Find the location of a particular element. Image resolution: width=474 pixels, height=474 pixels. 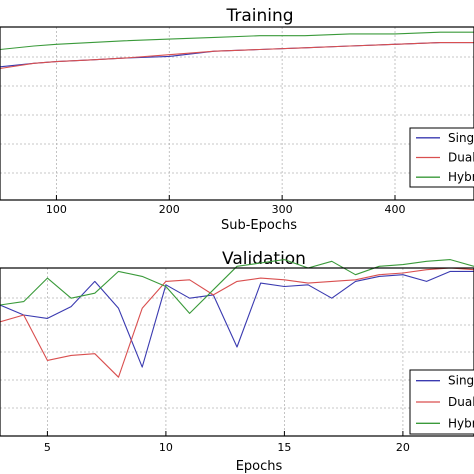

chart-title: Validation is located at coordinates (264, 259).